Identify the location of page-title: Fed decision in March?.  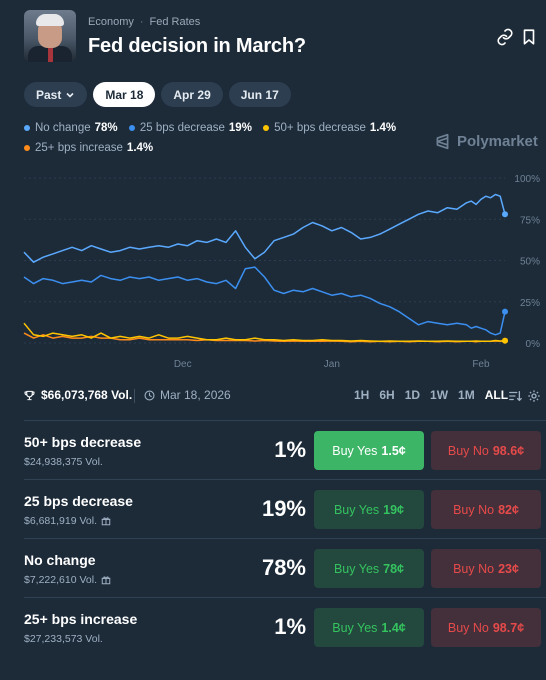
(197, 46).